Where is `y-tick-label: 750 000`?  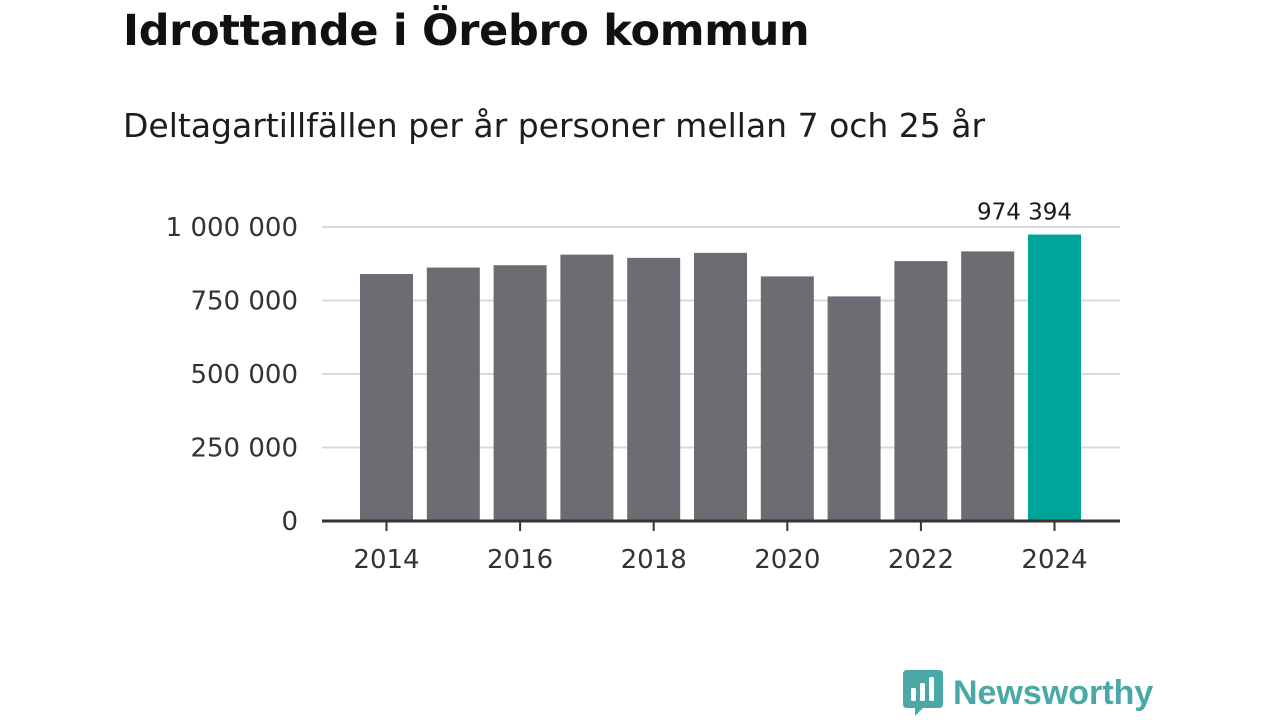 y-tick-label: 750 000 is located at coordinates (244, 302).